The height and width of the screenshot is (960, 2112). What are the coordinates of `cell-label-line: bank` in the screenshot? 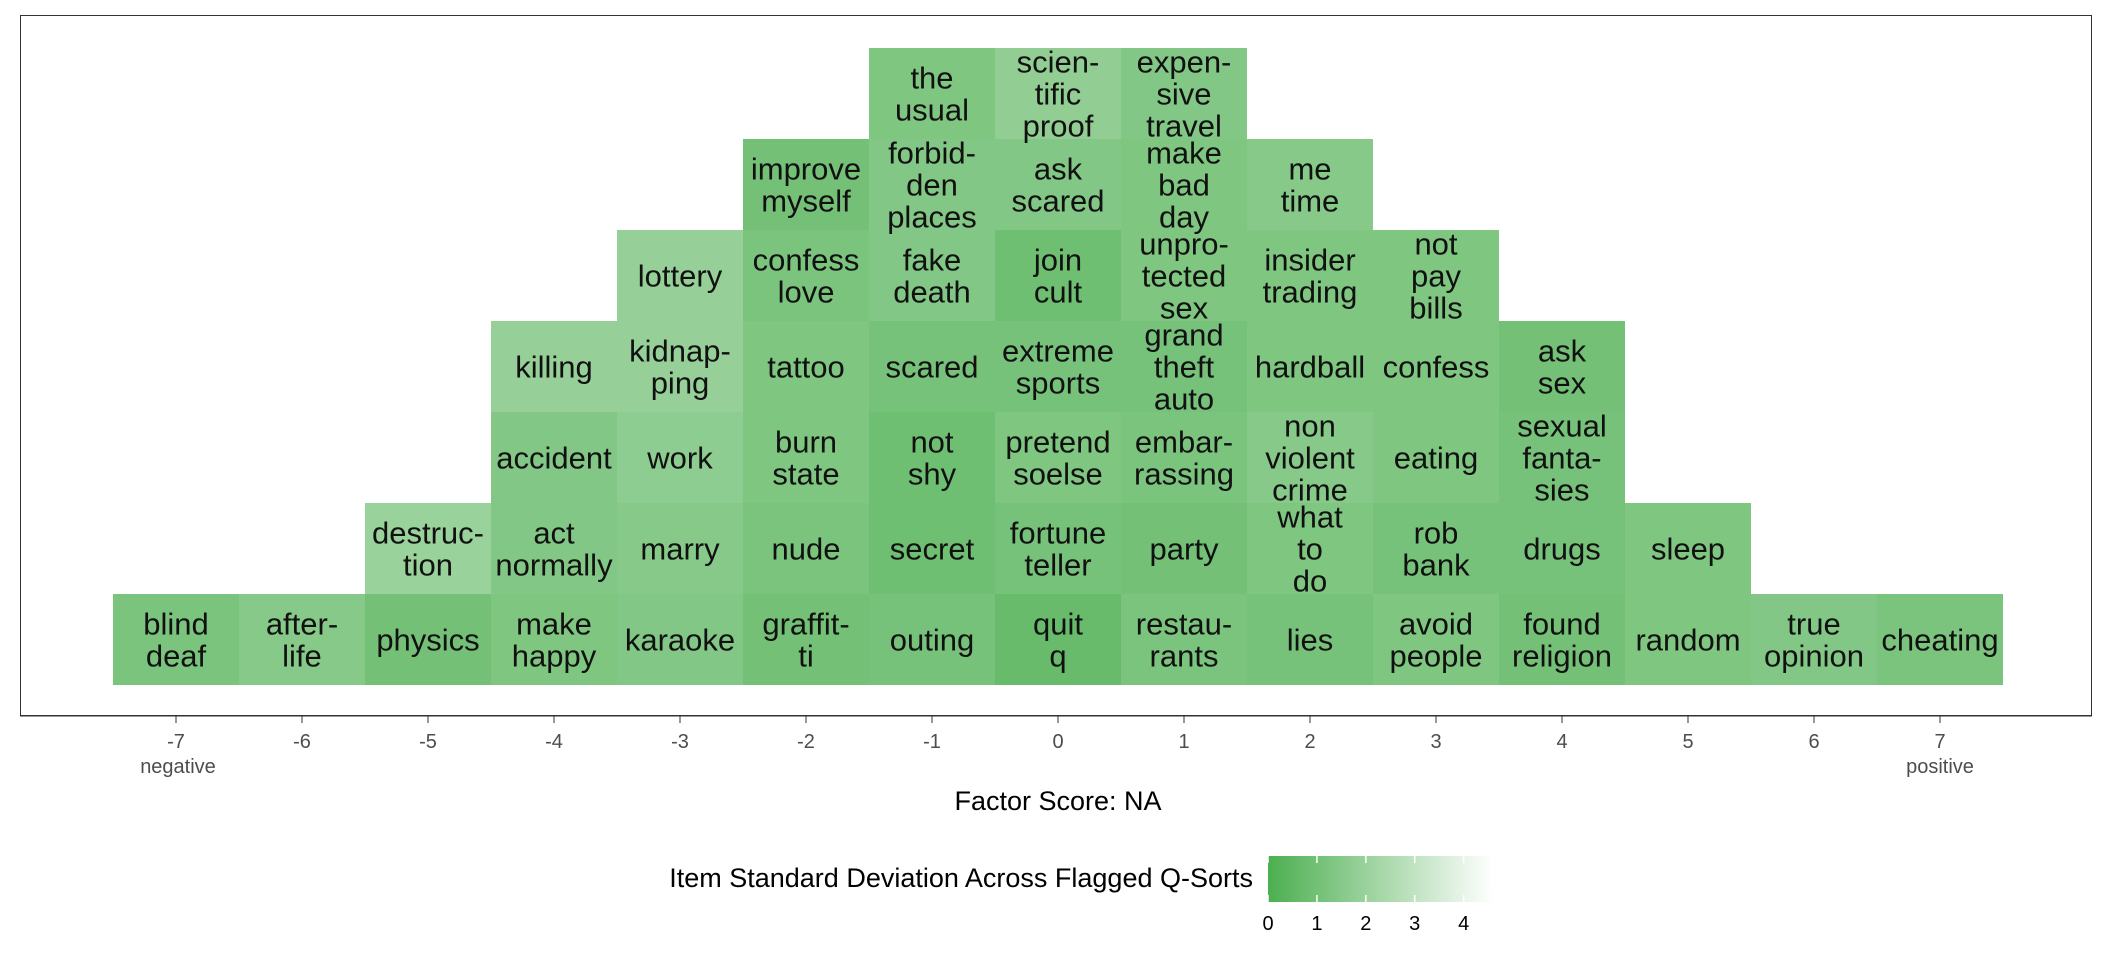 It's located at (1436, 565).